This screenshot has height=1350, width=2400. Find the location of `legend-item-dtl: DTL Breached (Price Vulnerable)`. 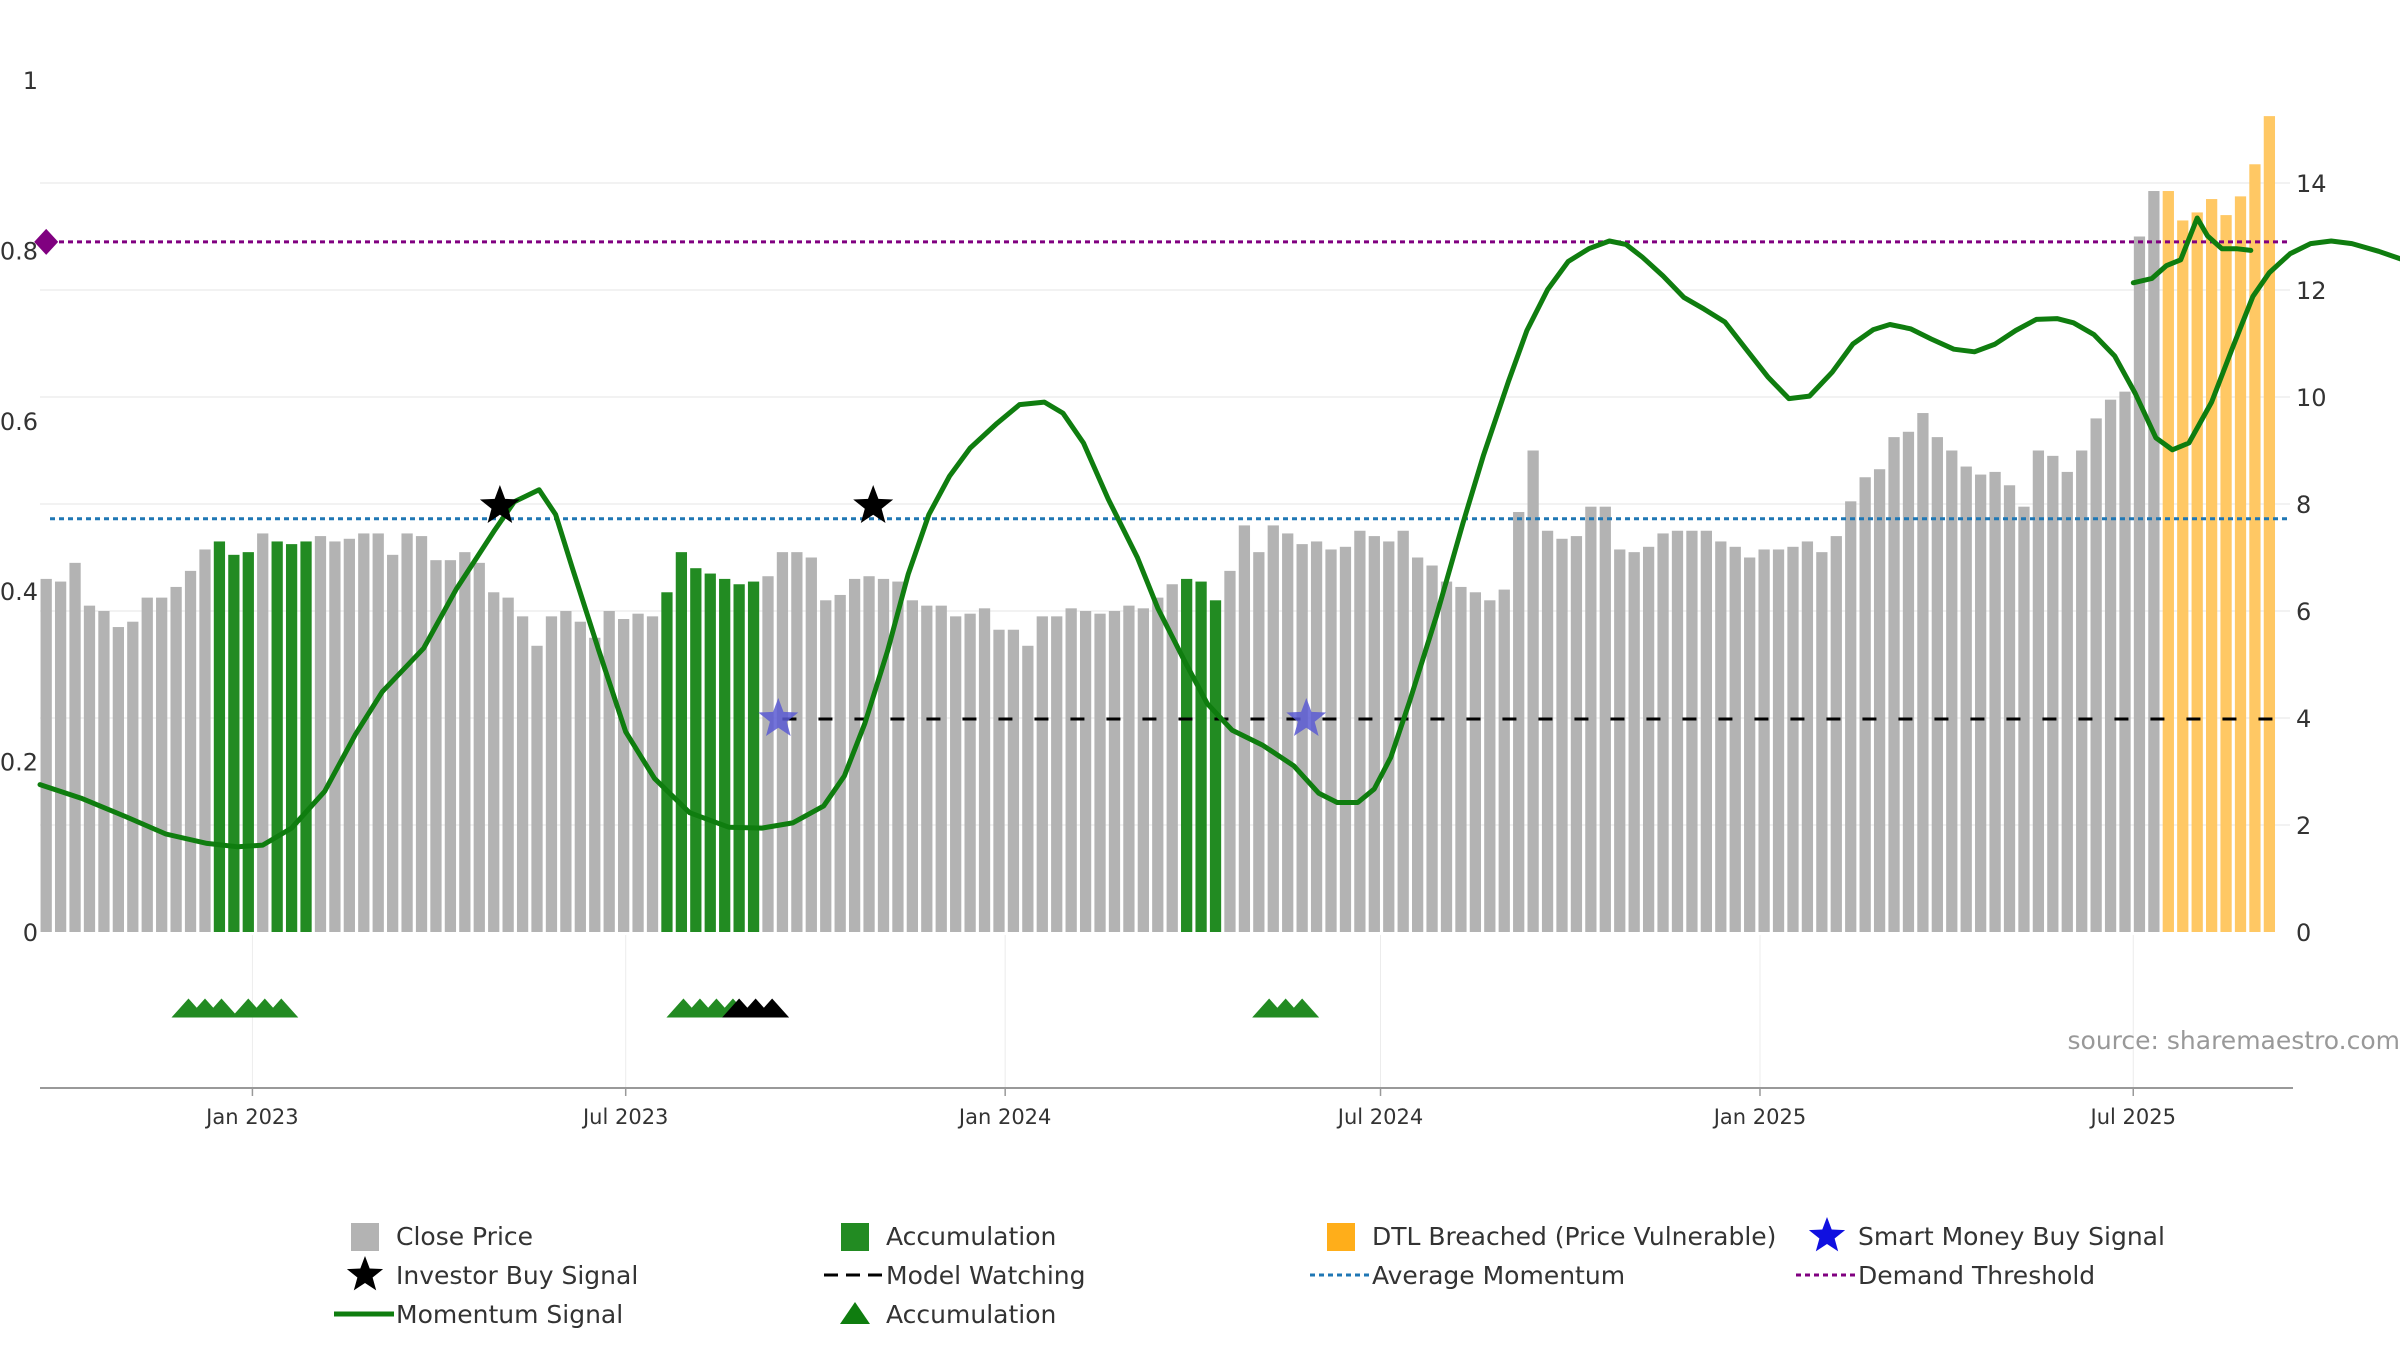

legend-item-dtl: DTL Breached (Price Vulnerable) is located at coordinates (1551, 1236).